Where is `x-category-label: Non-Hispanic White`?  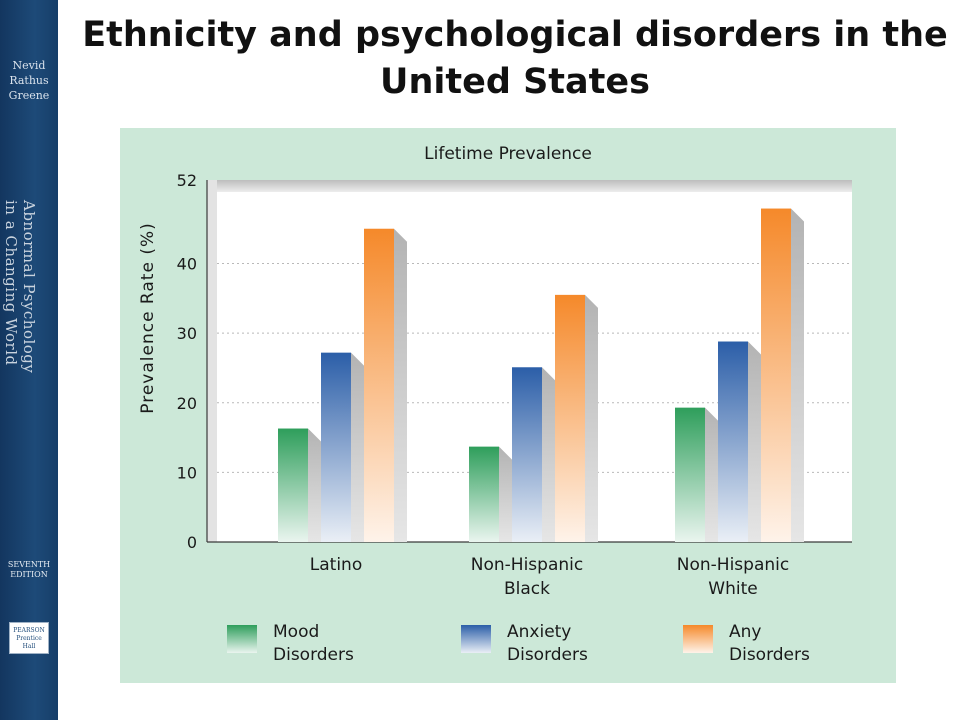 x-category-label: Non-Hispanic White is located at coordinates (733, 577).